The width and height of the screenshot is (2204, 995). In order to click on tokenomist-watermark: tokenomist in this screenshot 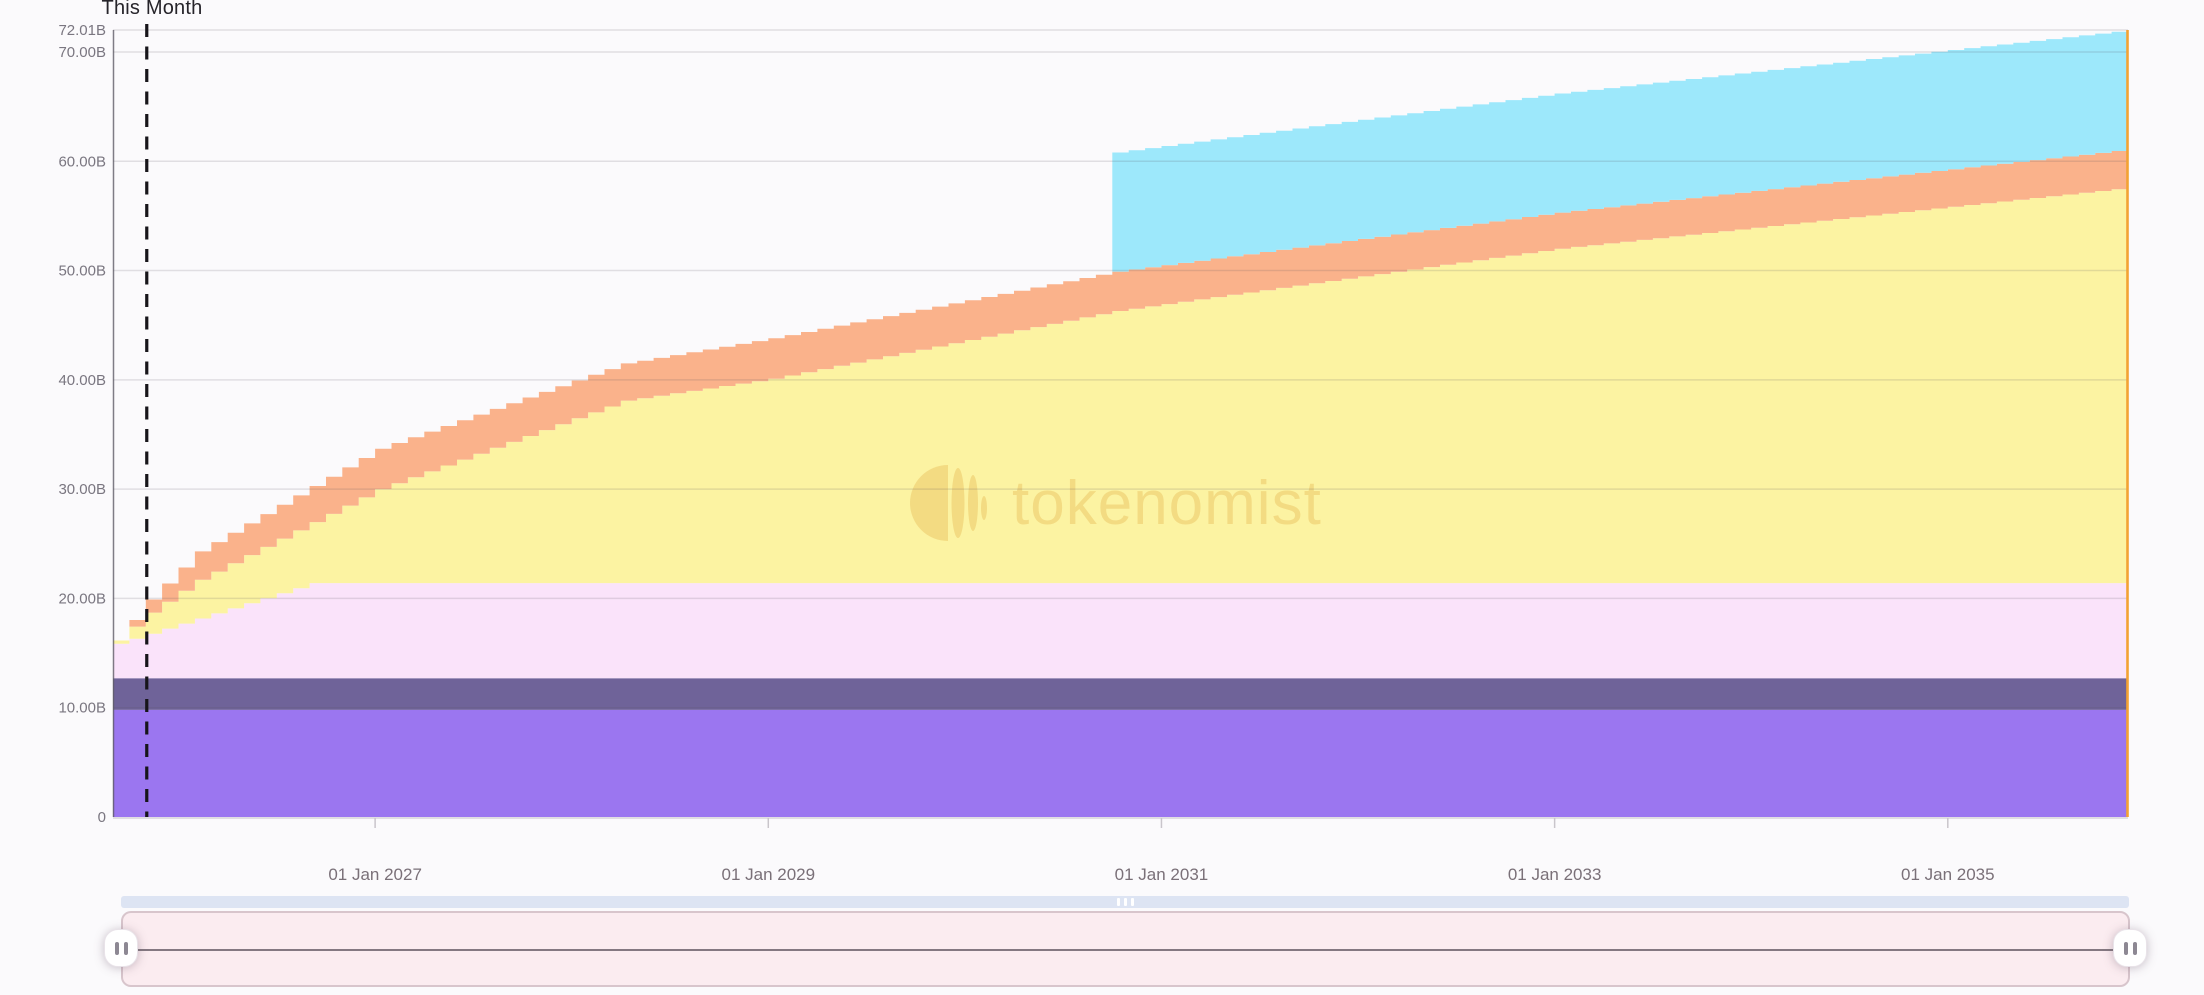, I will do `click(1116, 503)`.